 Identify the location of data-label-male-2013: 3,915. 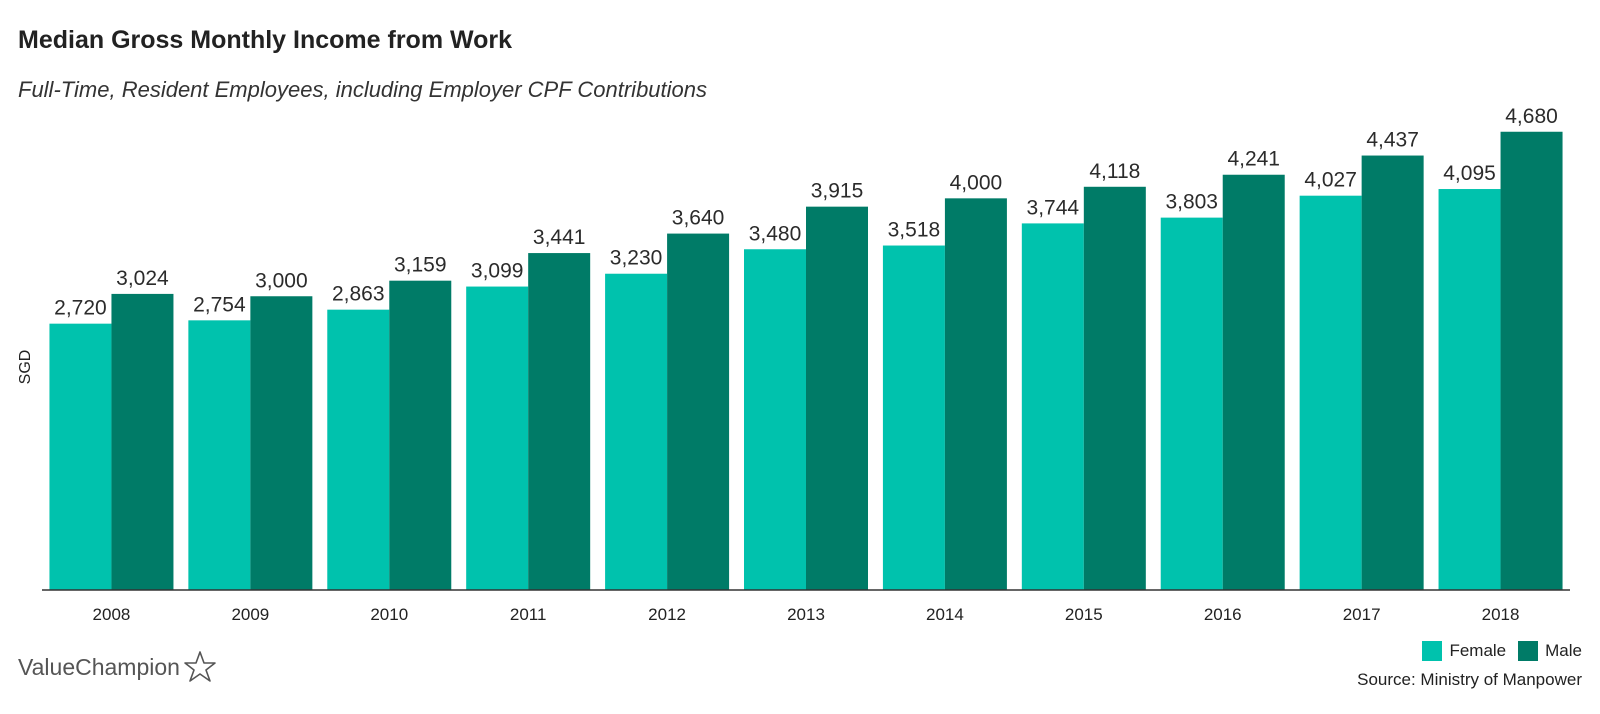
(837, 191).